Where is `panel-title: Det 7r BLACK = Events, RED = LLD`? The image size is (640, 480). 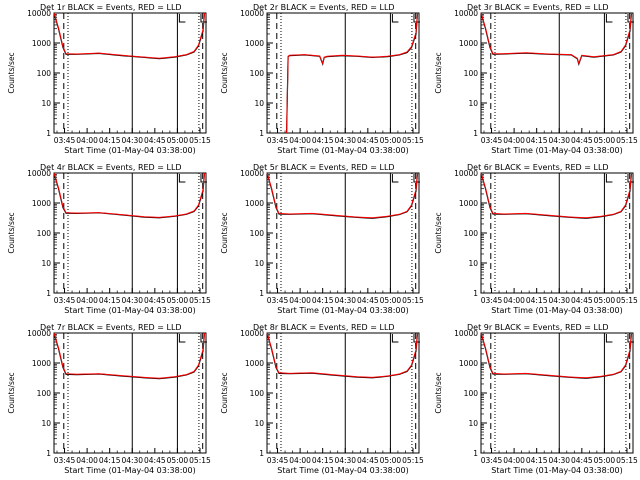 panel-title: Det 7r BLACK = Events, RED = LLD is located at coordinates (111, 327).